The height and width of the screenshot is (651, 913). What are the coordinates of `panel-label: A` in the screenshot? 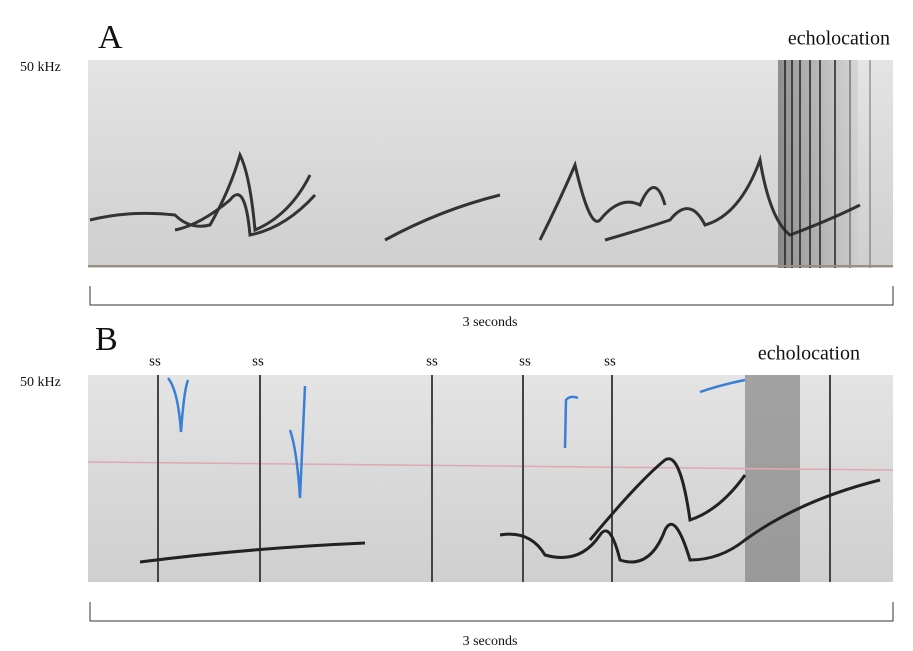 It's located at (110, 37).